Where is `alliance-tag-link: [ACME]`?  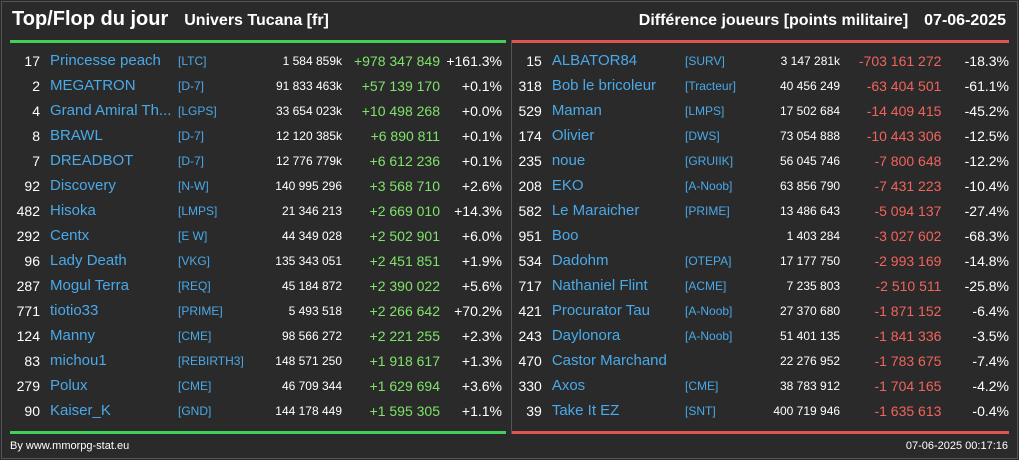 alliance-tag-link: [ACME] is located at coordinates (706, 285).